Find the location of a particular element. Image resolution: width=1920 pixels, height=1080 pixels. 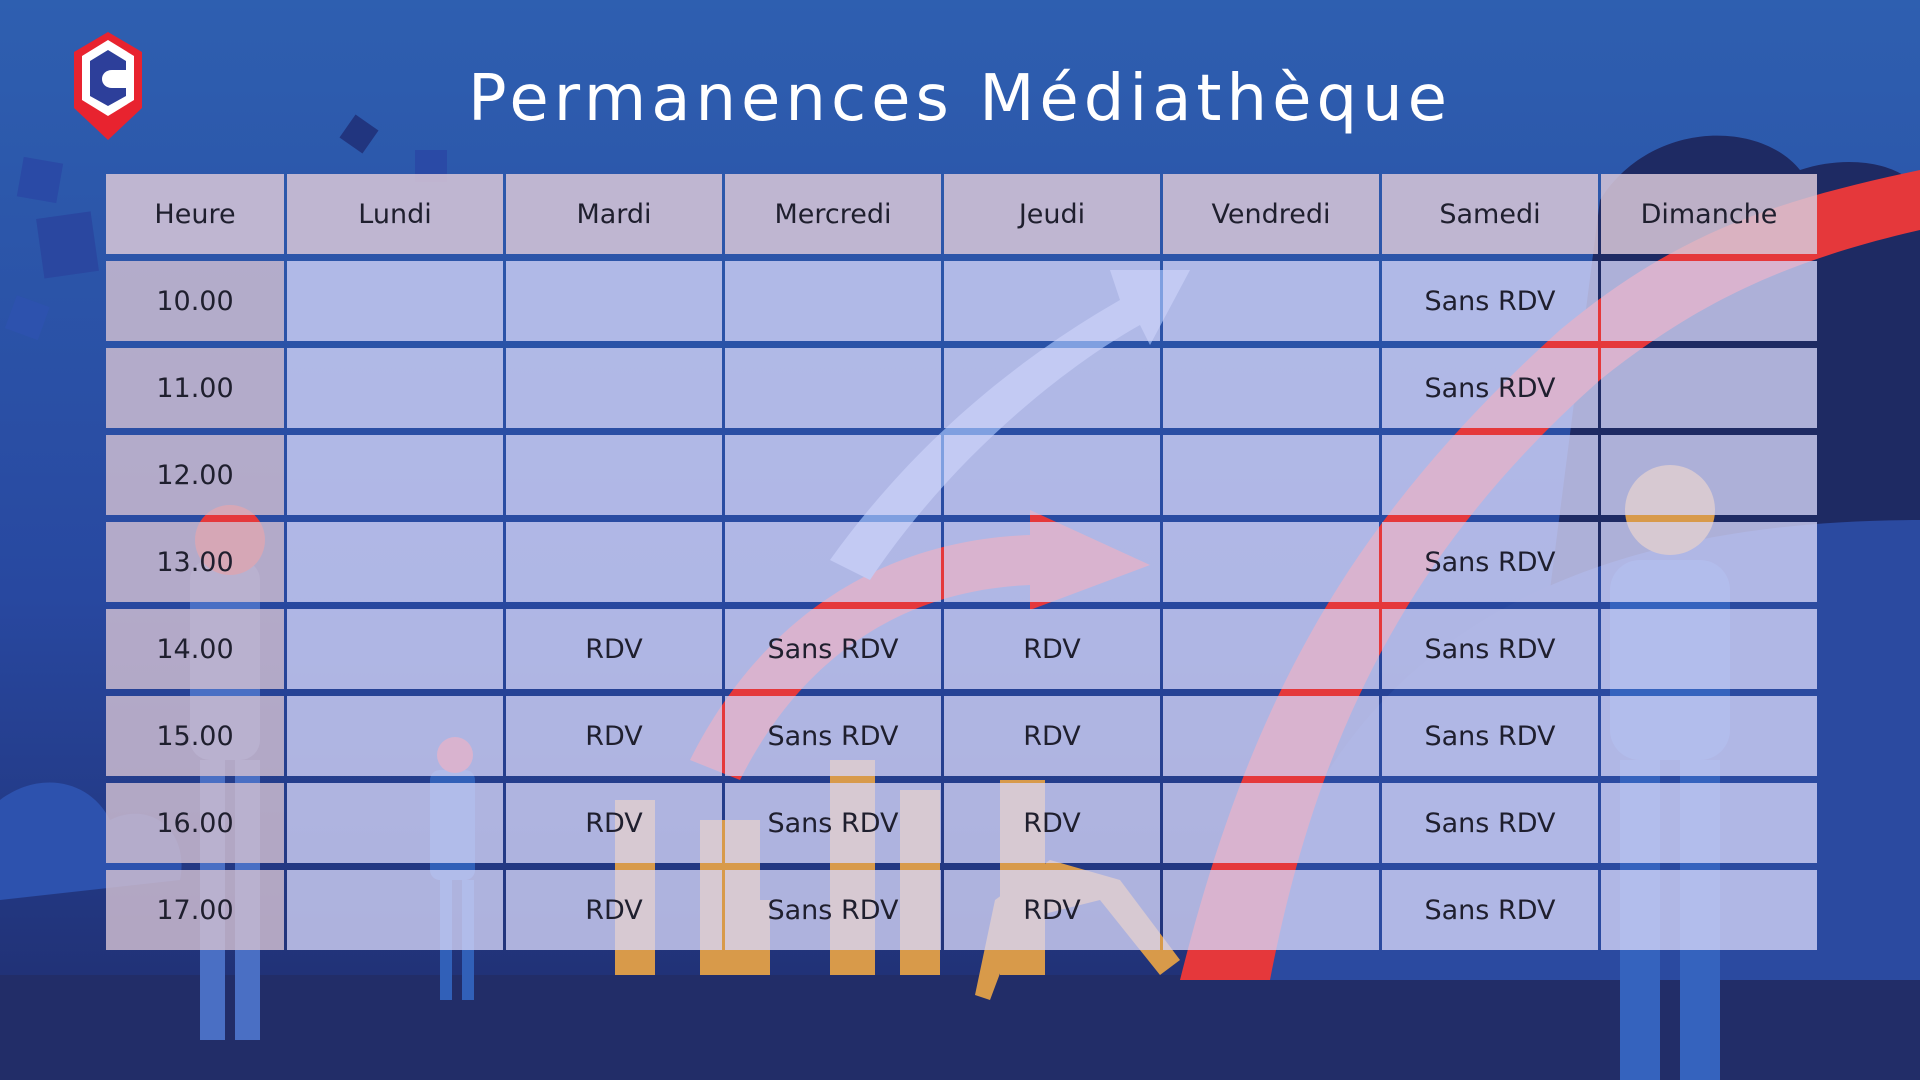

header-jeudi: Jeudi is located at coordinates (1052, 214).